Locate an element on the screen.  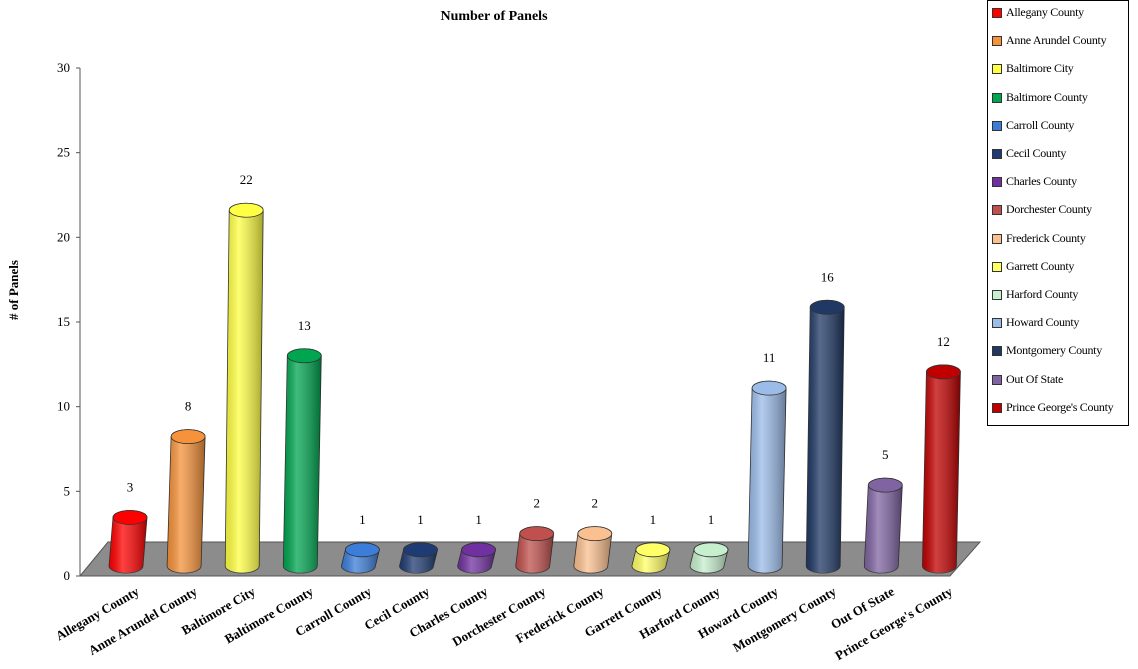
data-label: 22 is located at coordinates (246, 179).